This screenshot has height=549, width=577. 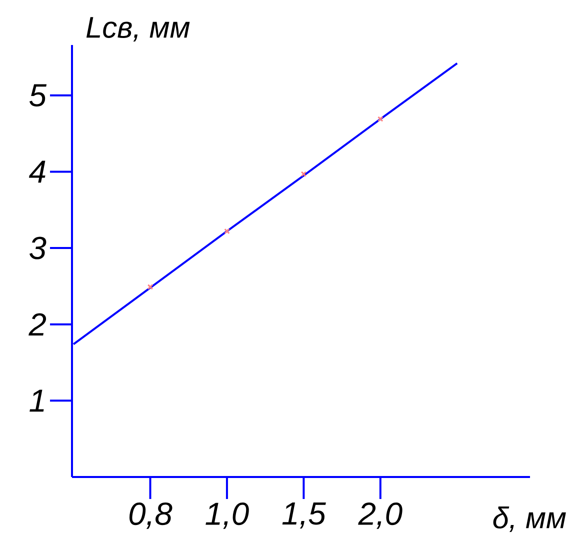 What do you see at coordinates (529, 519) in the screenshot?
I see `x-axis-title: δ, мм` at bounding box center [529, 519].